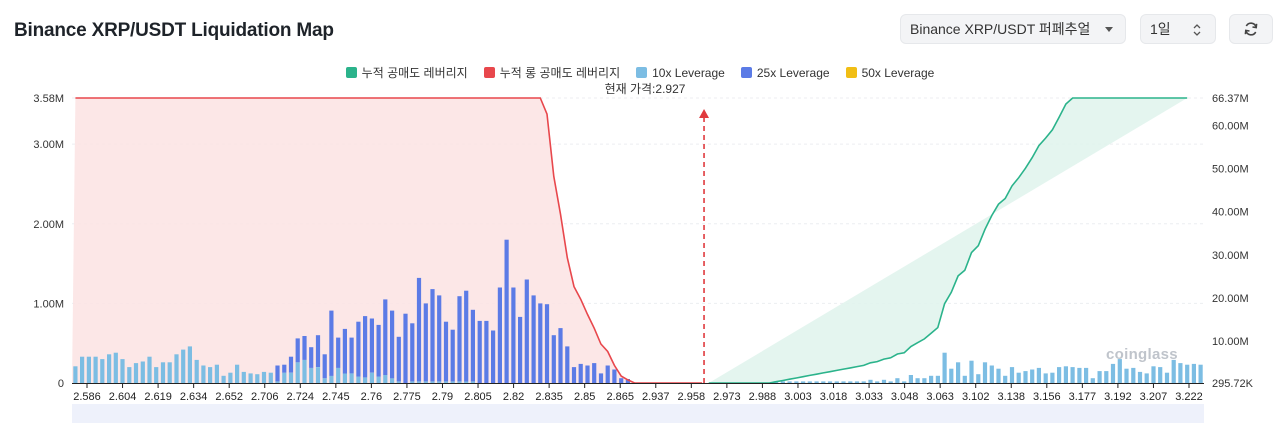 The height and width of the screenshot is (423, 1280). Describe the element at coordinates (1197, 30) in the screenshot. I see `up-down-chevron-icon` at that location.